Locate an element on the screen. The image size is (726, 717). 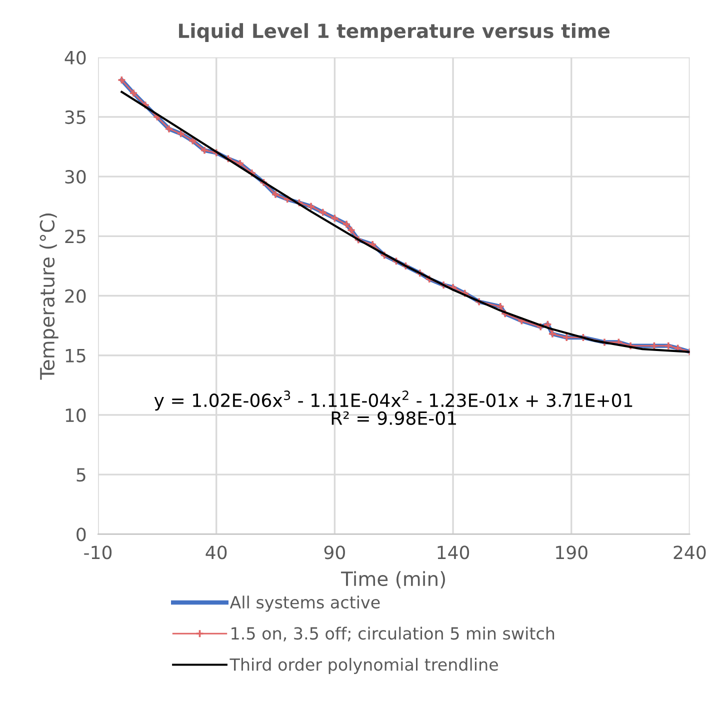
x-tick-label: 240 is located at coordinates (690, 553).